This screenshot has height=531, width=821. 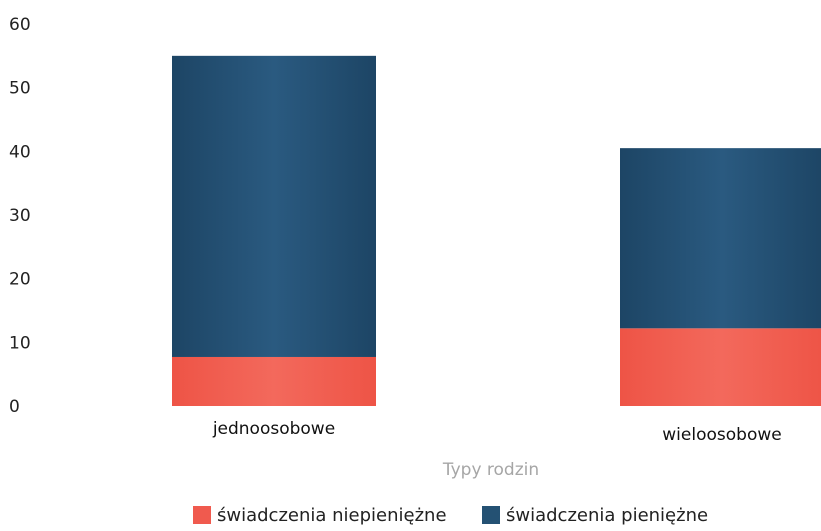 What do you see at coordinates (274, 206) in the screenshot?
I see `bar-pieniezne-jednoosobowe` at bounding box center [274, 206].